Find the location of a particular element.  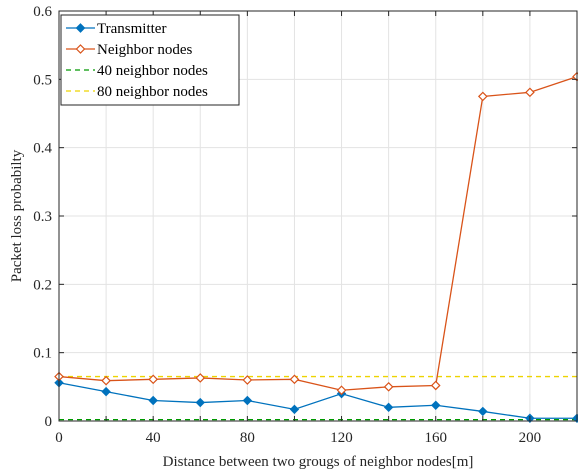

x-tick-label: 200 is located at coordinates (530, 438).